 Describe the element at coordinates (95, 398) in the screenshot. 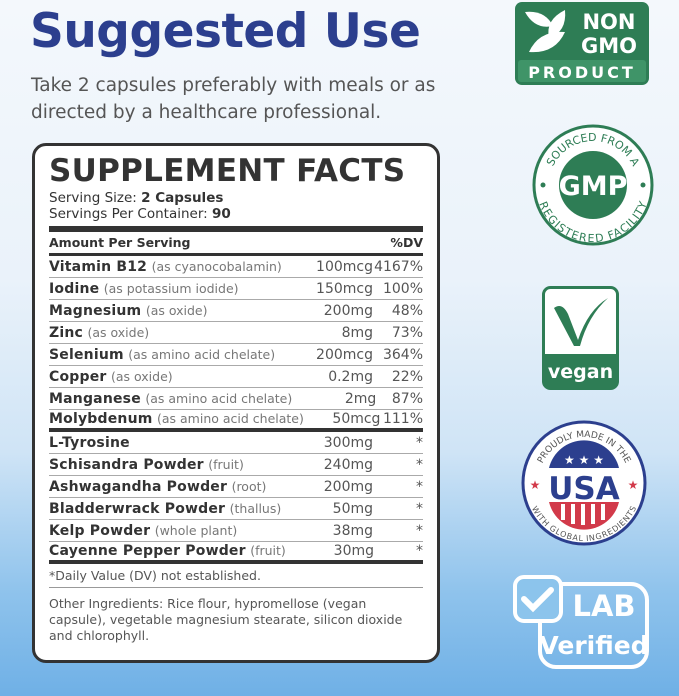

I see `name: Manganese` at that location.